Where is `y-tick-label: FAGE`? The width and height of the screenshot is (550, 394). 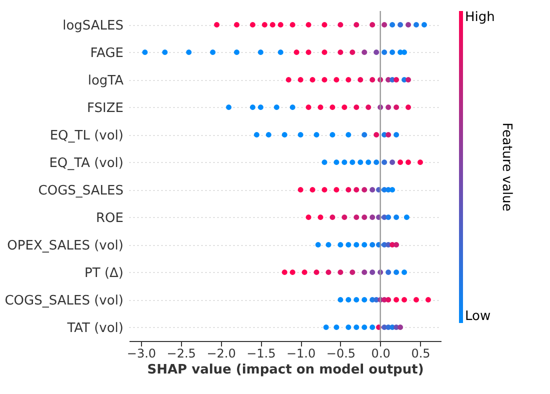
y-tick-label: FAGE is located at coordinates (107, 53).